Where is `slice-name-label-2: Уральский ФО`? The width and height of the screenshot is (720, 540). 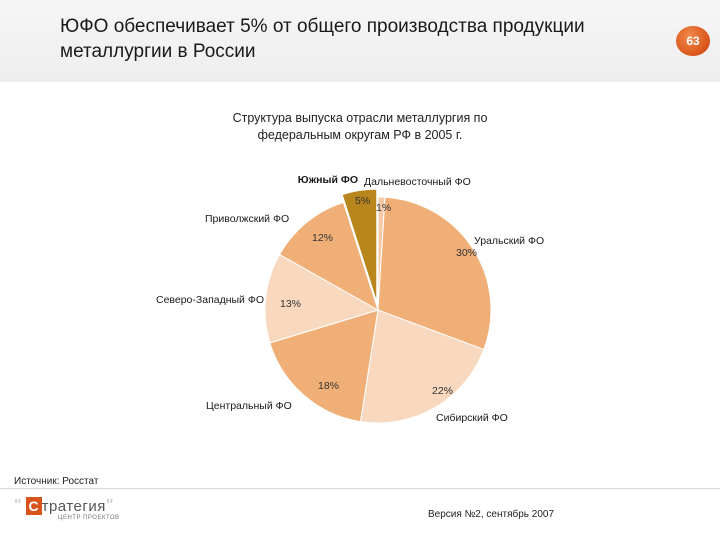 slice-name-label-2: Уральский ФО is located at coordinates (509, 241).